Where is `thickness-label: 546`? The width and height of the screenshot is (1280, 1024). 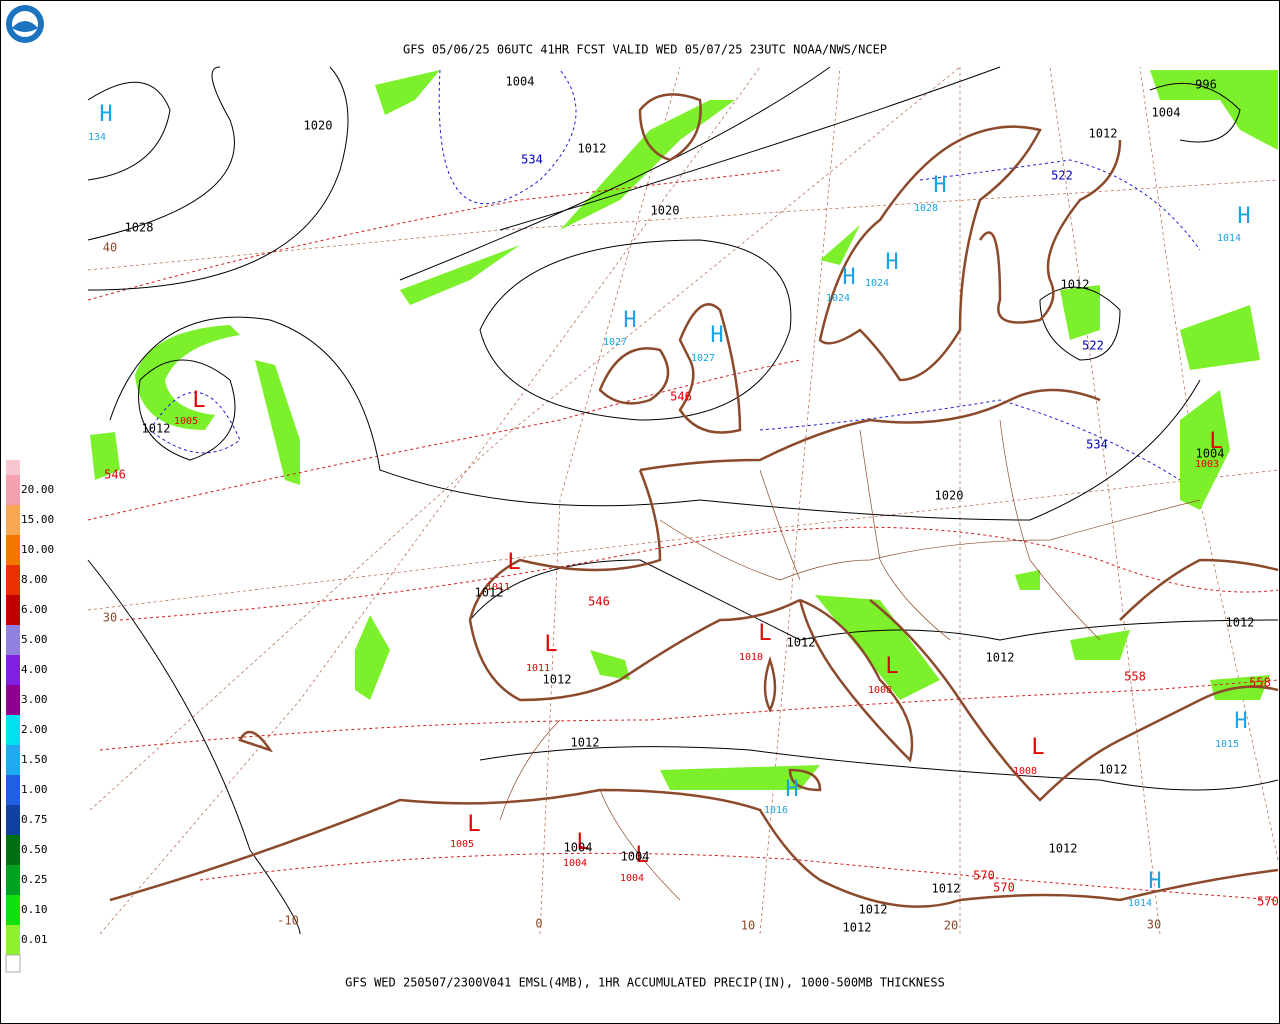 thickness-label: 546 is located at coordinates (115, 475).